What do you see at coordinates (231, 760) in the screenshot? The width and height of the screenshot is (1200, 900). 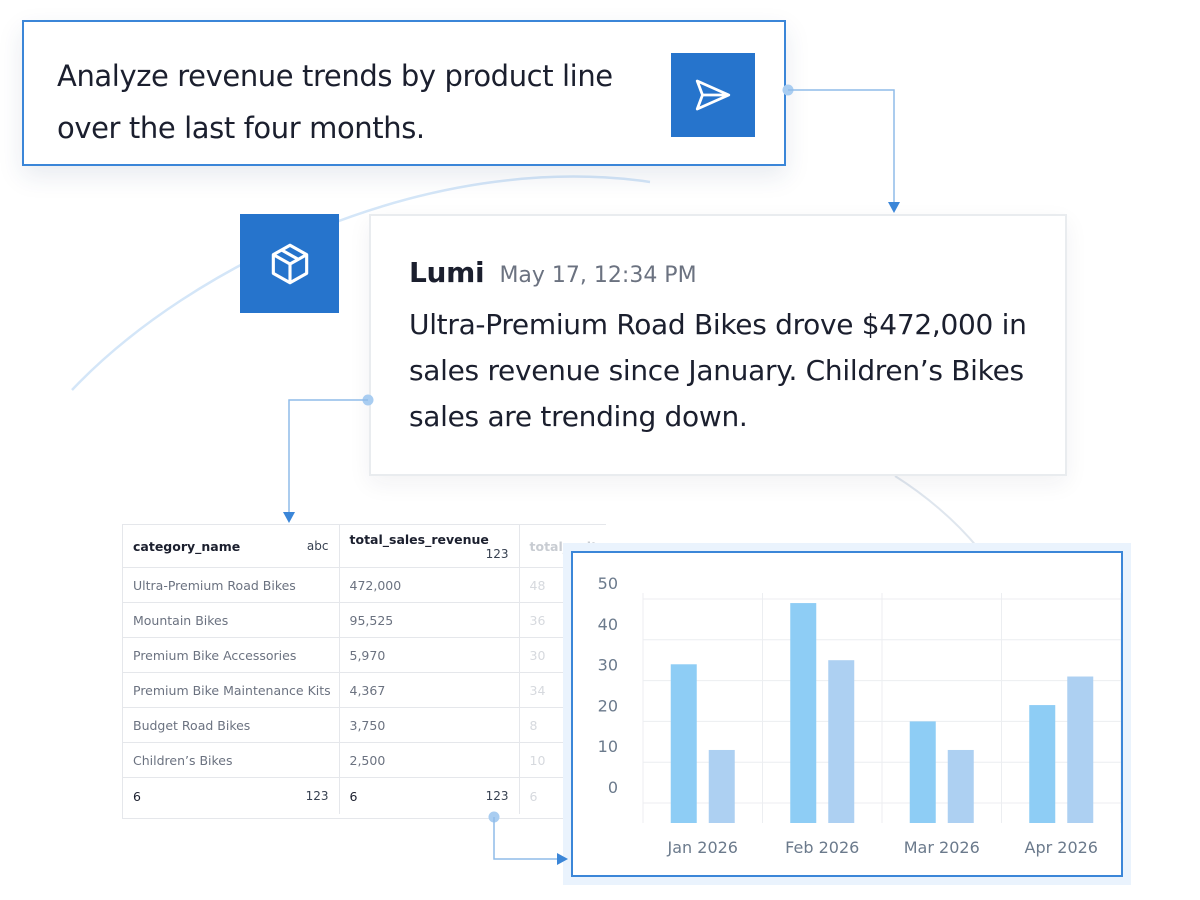 I see `table-cell: Children’s Bikes` at bounding box center [231, 760].